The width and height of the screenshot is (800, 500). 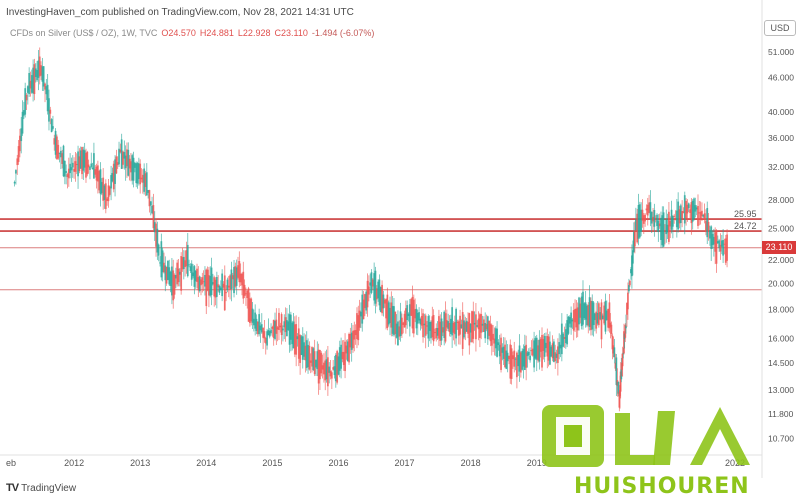 What do you see at coordinates (381, 461) in the screenshot?
I see `x-axis: eb 2012 2013 2014 2015 2016 2017 2018 2019 2022` at bounding box center [381, 461].